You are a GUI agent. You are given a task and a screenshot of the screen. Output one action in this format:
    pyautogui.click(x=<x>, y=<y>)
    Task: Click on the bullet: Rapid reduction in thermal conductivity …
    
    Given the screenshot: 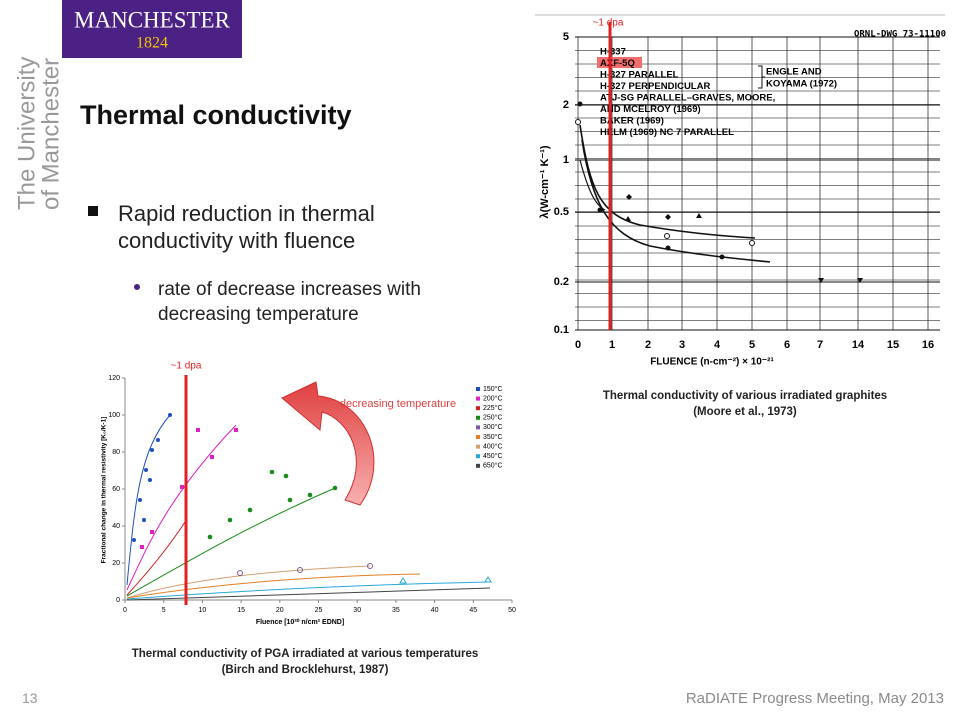 What is the action you would take?
    pyautogui.click(x=246, y=227)
    